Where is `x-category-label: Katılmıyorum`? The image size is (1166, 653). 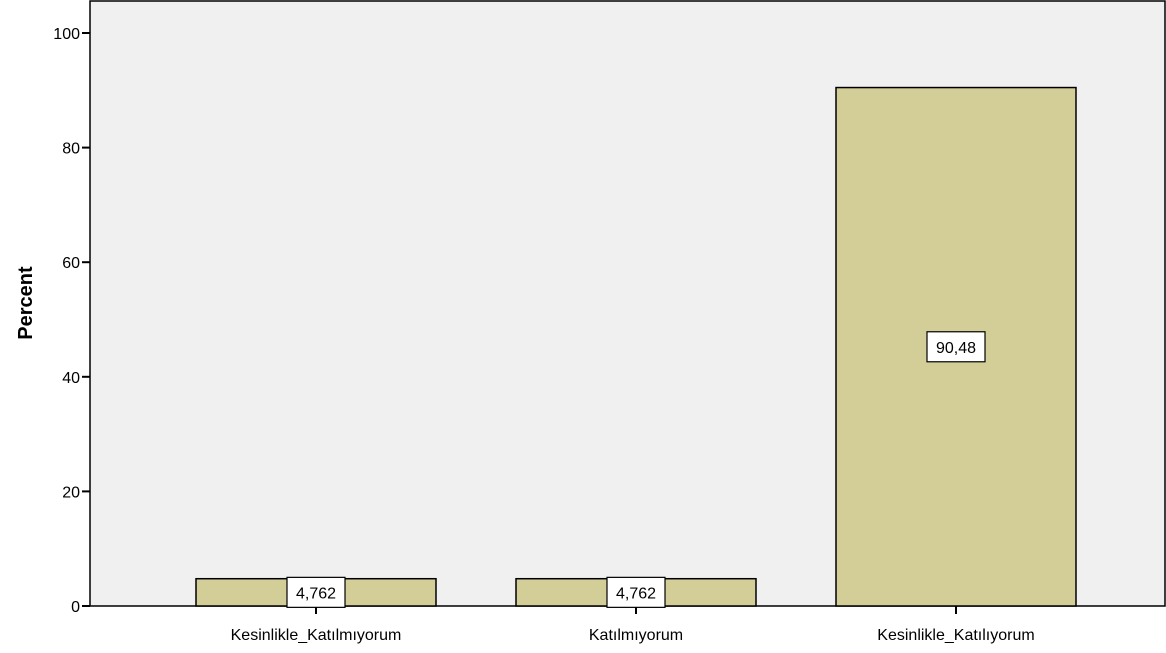 x-category-label: Katılmıyorum is located at coordinates (636, 635).